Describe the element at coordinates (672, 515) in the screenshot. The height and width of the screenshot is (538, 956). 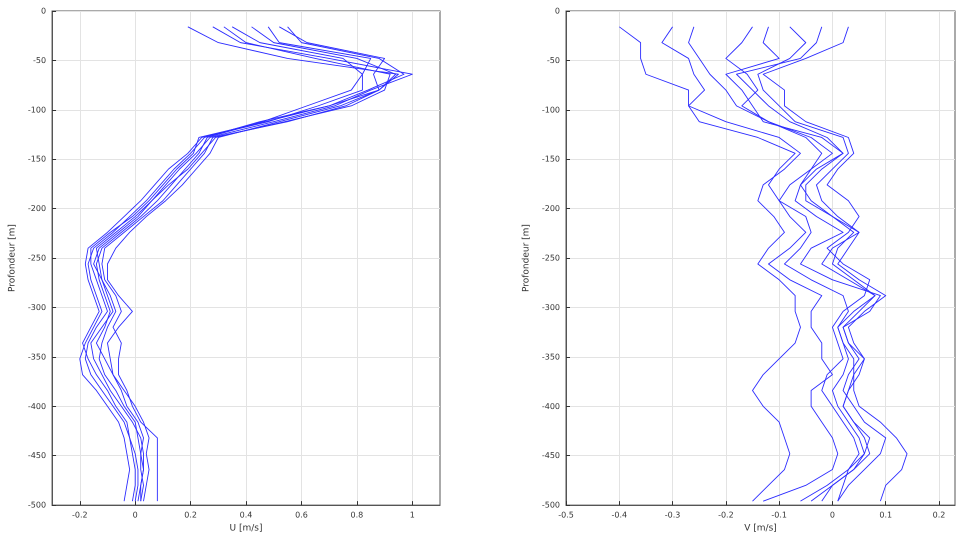
I see `x-tick-label: -0.3` at that location.